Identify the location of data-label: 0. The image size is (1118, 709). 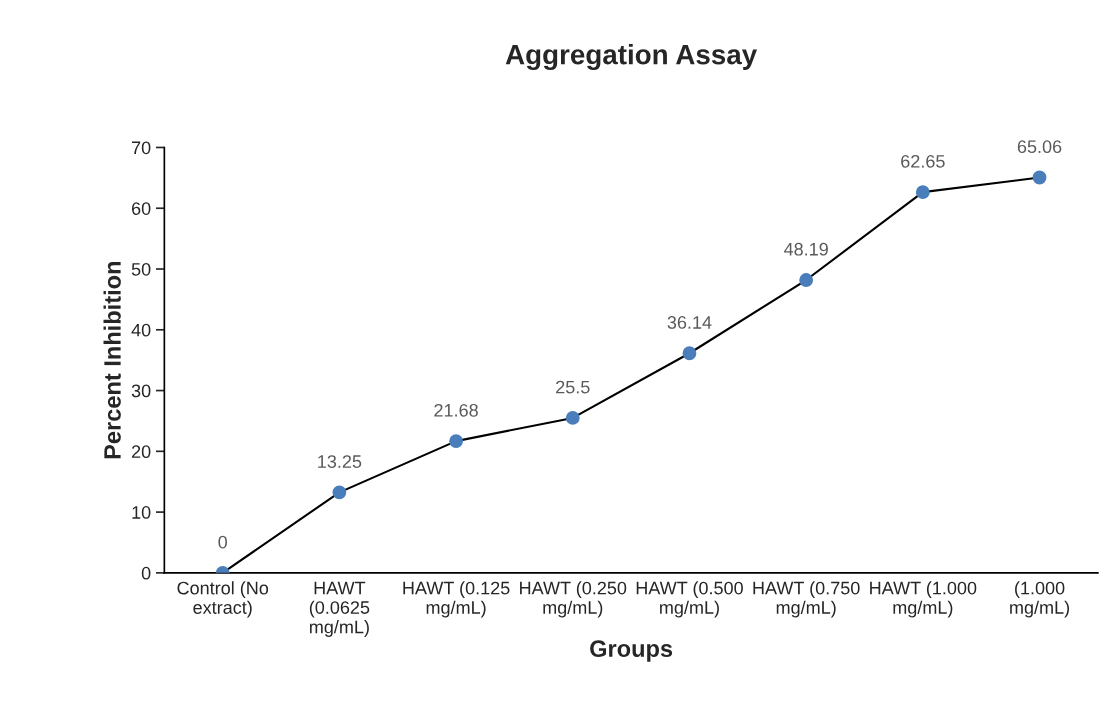
(223, 542).